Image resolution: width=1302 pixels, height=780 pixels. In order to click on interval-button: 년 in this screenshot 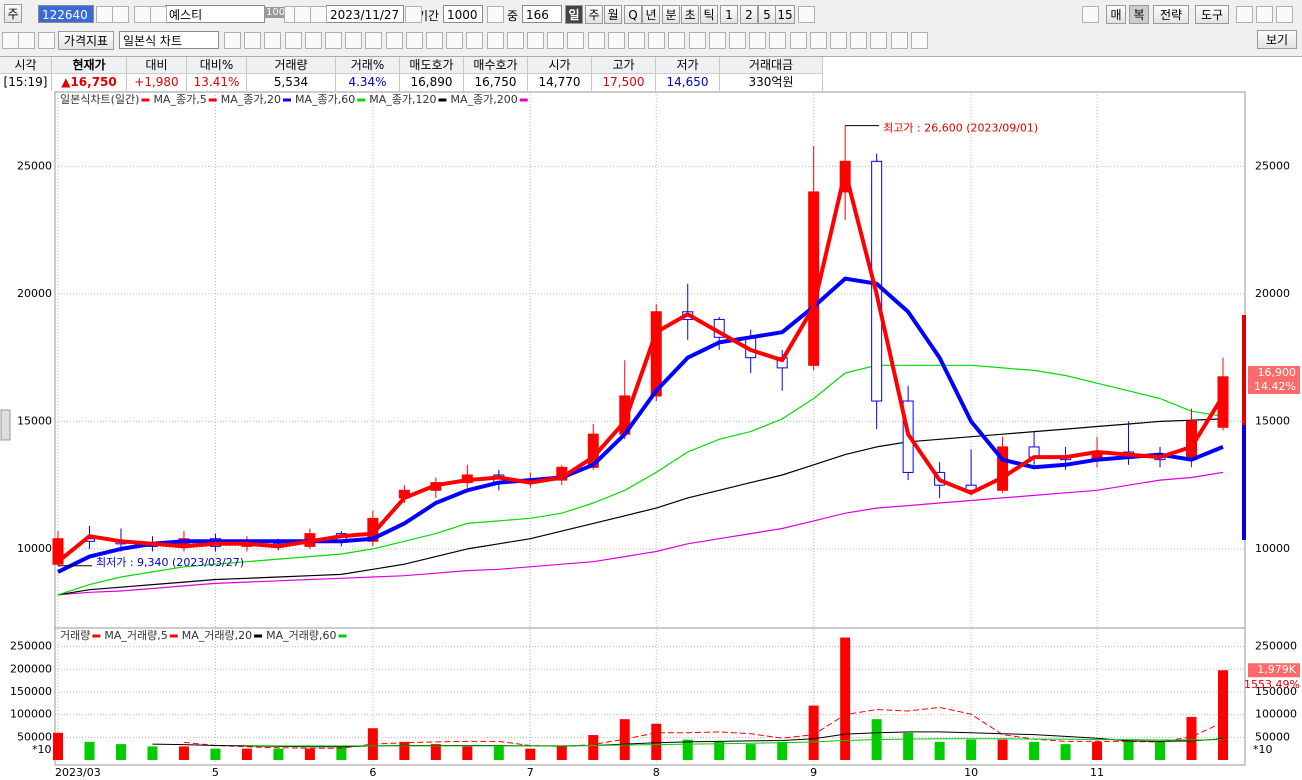, I will do `click(651, 14)`.